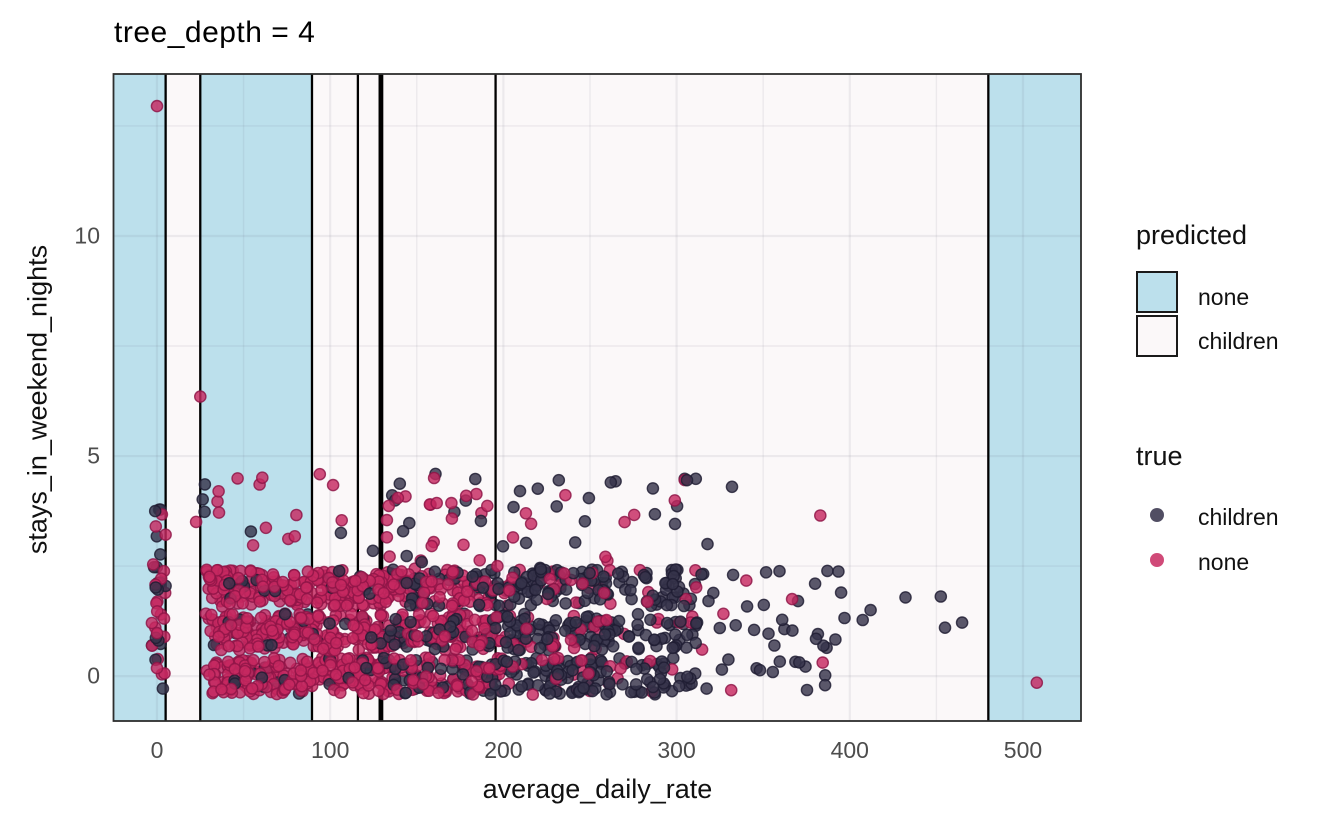 The image size is (1344, 830). What do you see at coordinates (597, 789) in the screenshot?
I see `x-axis-title: average_daily_rate` at bounding box center [597, 789].